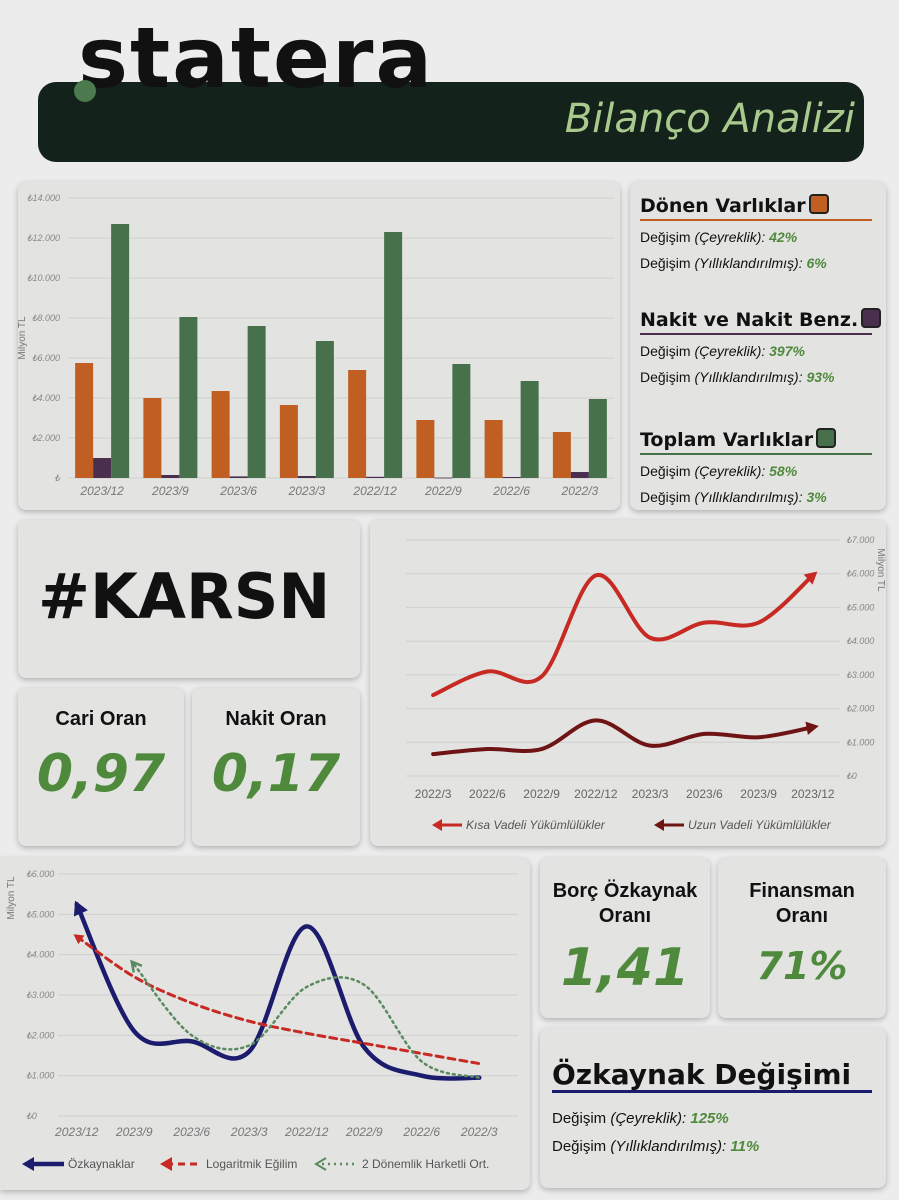 The height and width of the screenshot is (1200, 899). I want to click on x-tick-label: 2022/12, so click(374, 491).